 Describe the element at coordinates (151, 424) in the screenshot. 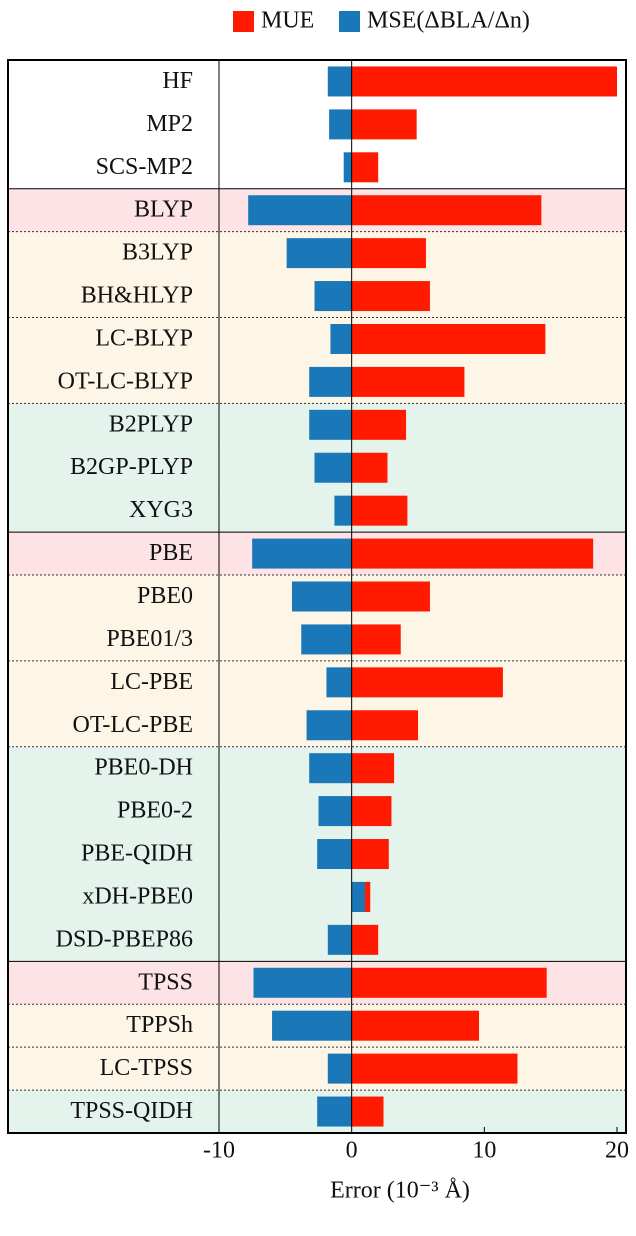

I see `y-tick-label: B2PLYP` at that location.